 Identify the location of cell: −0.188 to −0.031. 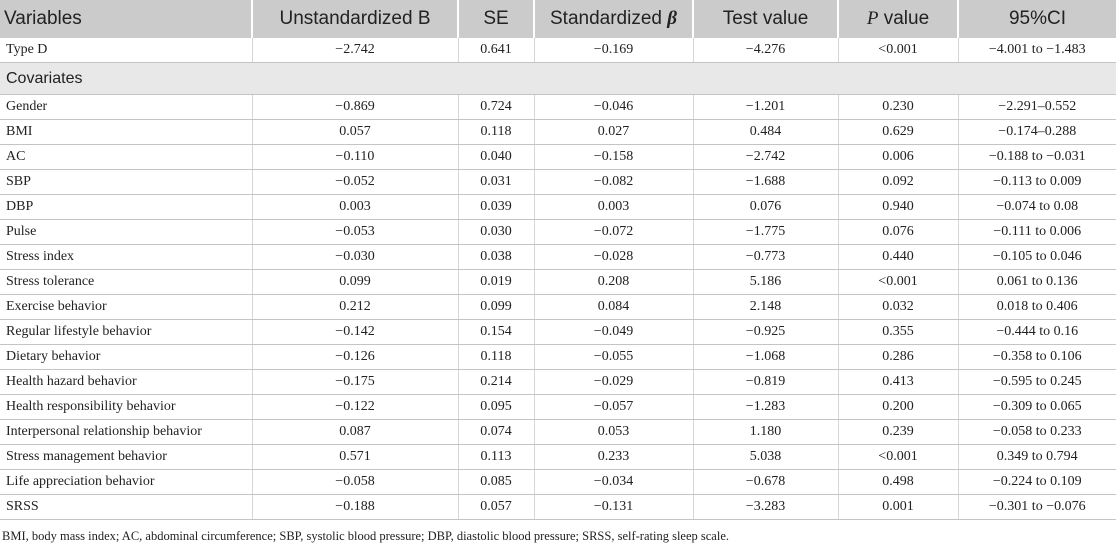
(1036, 157).